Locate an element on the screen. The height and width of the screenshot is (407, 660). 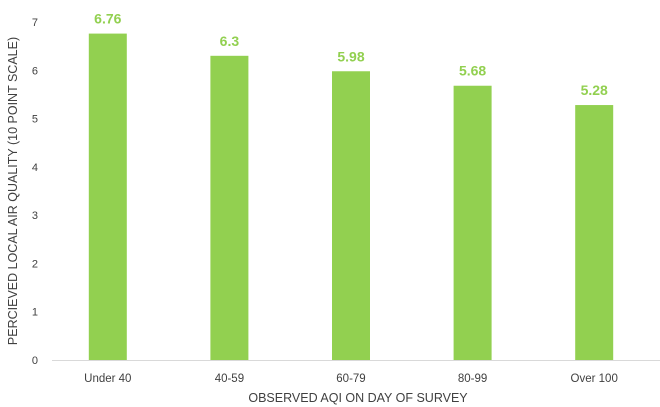
x-category-label: 60-79 is located at coordinates (350, 379).